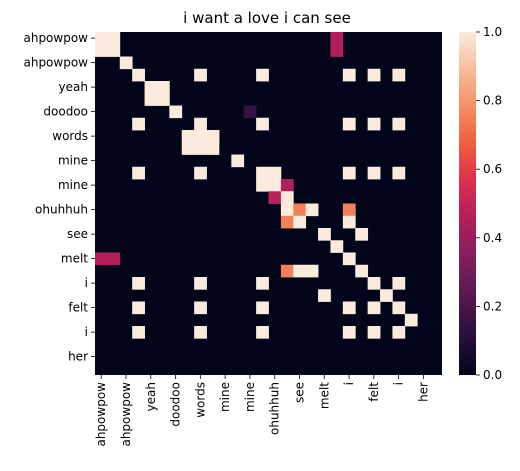  What do you see at coordinates (176, 404) in the screenshot?
I see `x-tick-label: doodoo` at bounding box center [176, 404].